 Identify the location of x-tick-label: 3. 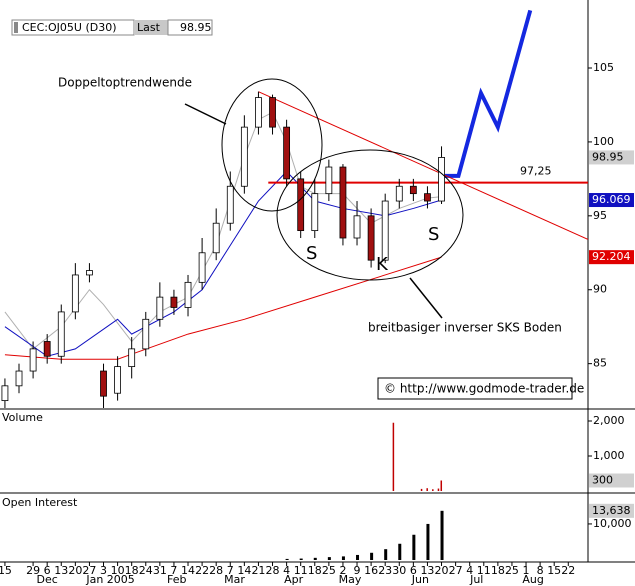
(103, 570).